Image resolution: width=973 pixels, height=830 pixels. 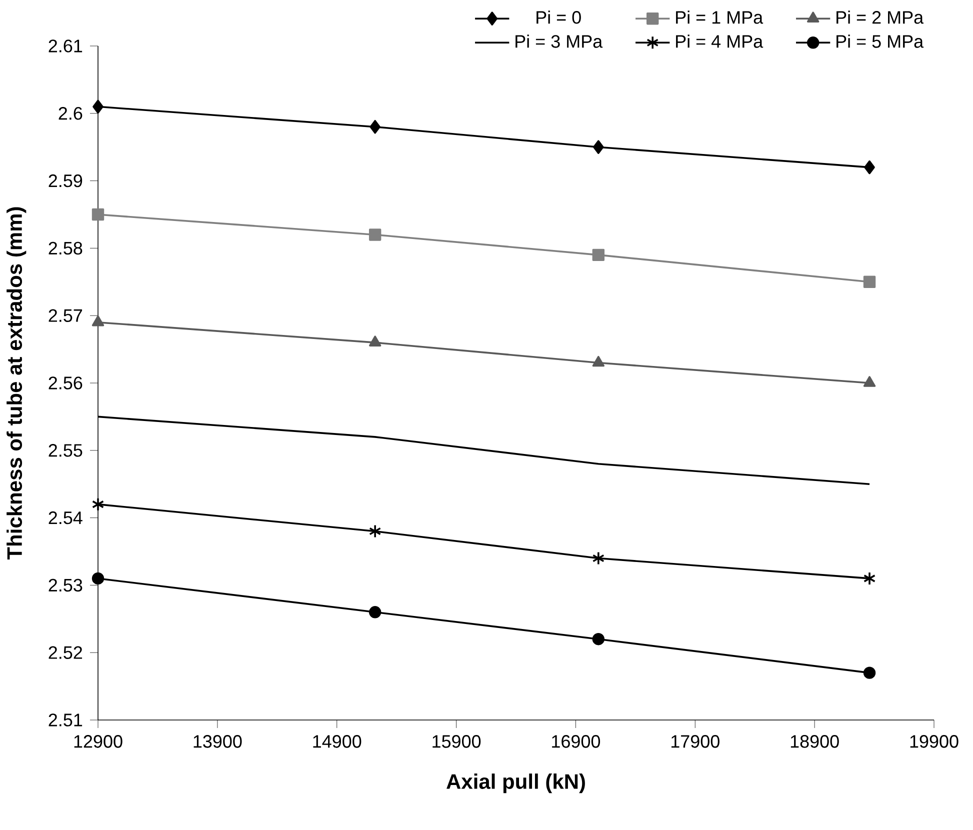 I want to click on x-tick-label: 16900, so click(x=576, y=741).